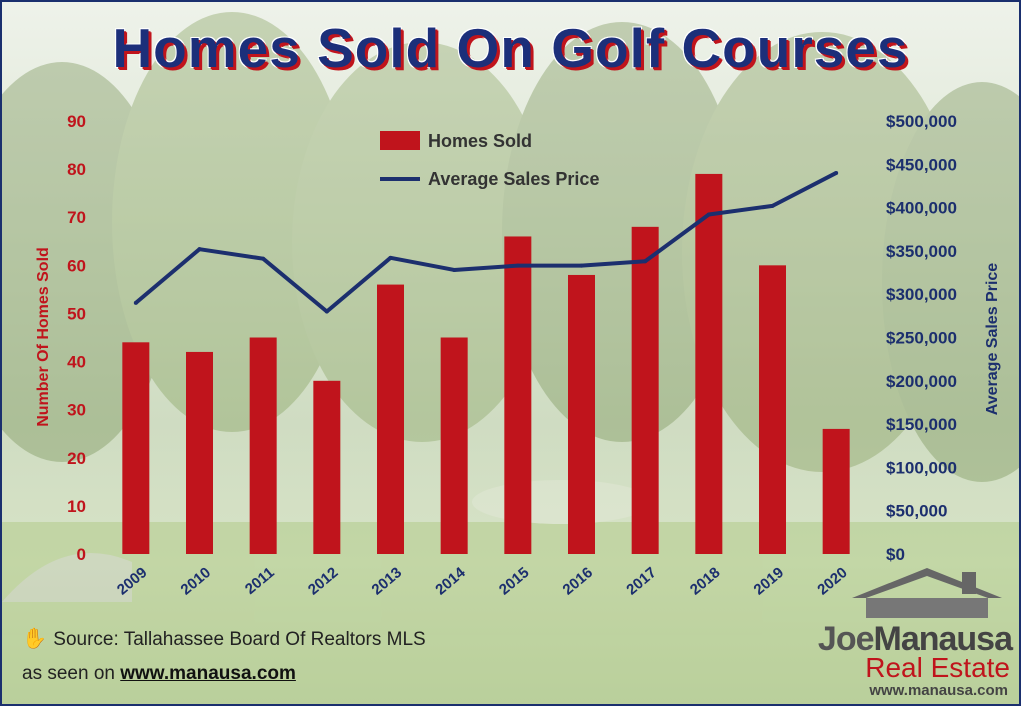  What do you see at coordinates (645, 390) in the screenshot?
I see `bar-2017` at bounding box center [645, 390].